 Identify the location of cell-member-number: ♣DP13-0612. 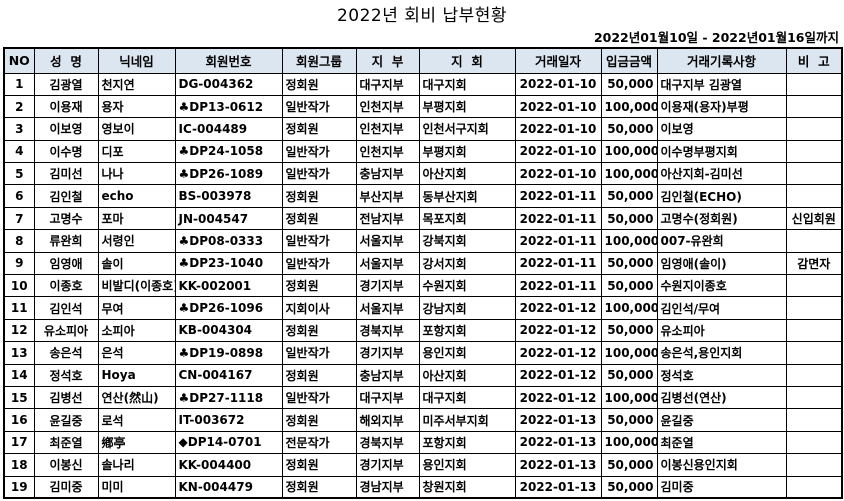
(228, 106).